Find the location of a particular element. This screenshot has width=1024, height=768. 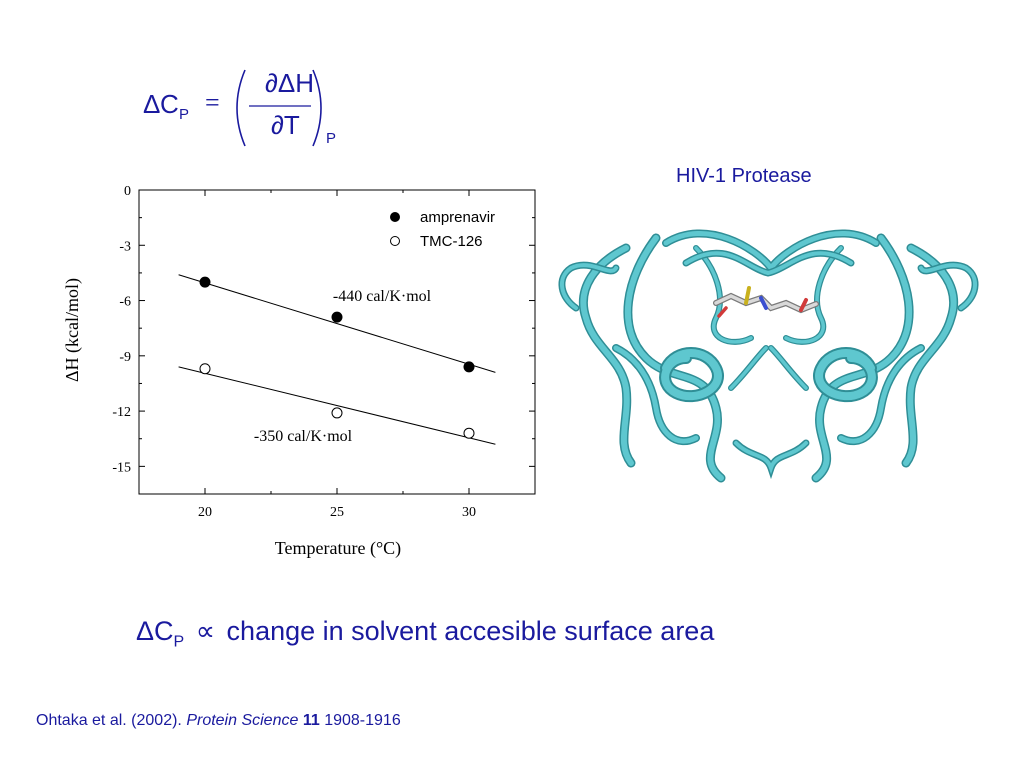

citation-pages: 1908-1916 is located at coordinates (362, 720).